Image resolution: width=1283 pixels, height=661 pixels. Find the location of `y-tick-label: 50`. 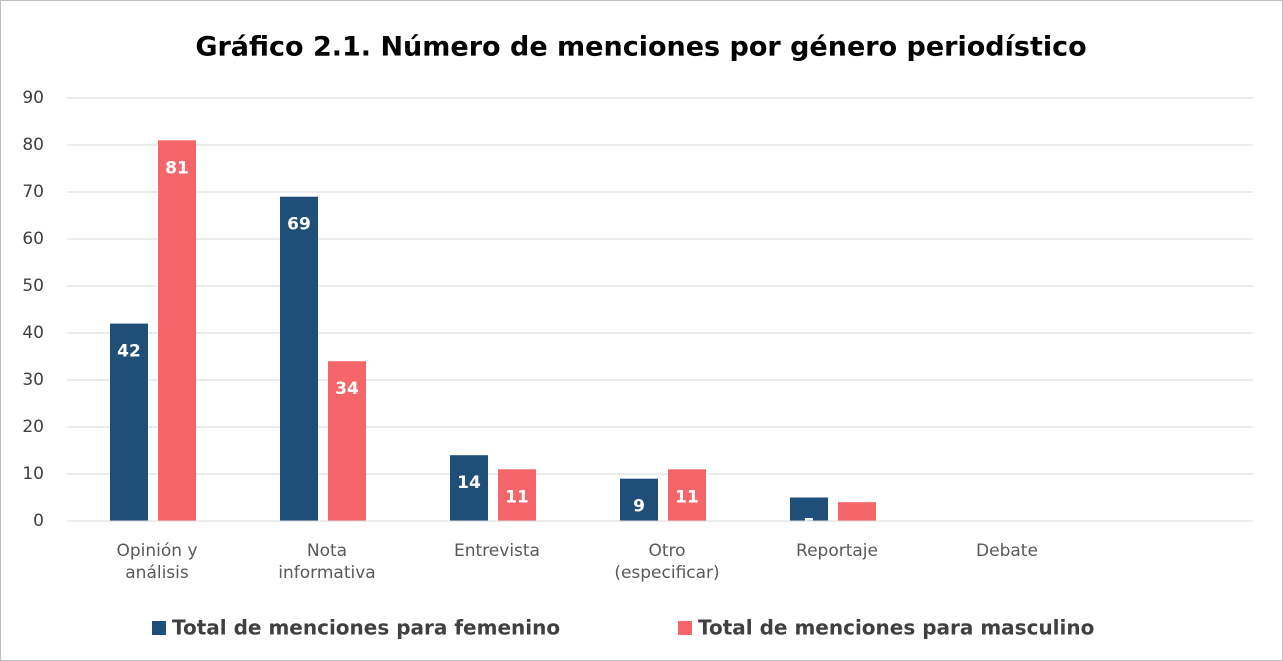

y-tick-label: 50 is located at coordinates (33, 286).